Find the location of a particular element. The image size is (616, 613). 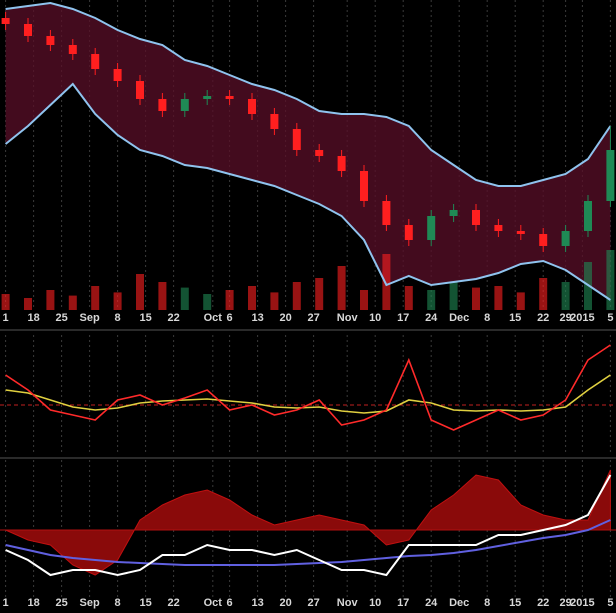

x-tick-label: 5 is located at coordinates (610, 318).